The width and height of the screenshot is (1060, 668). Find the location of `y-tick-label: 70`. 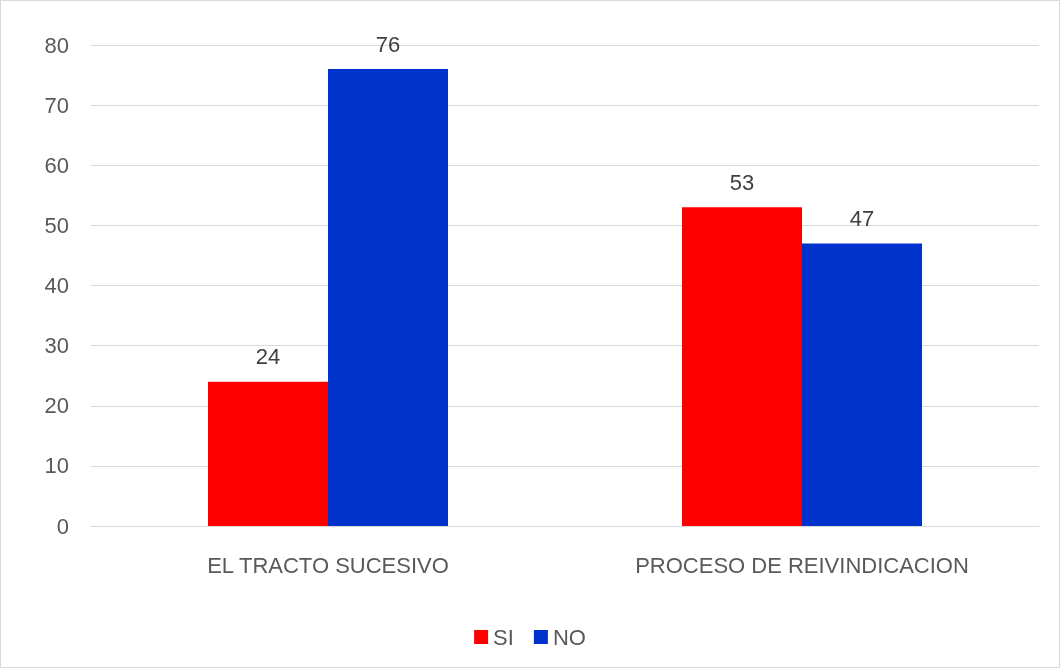

y-tick-label: 70 is located at coordinates (56, 105).